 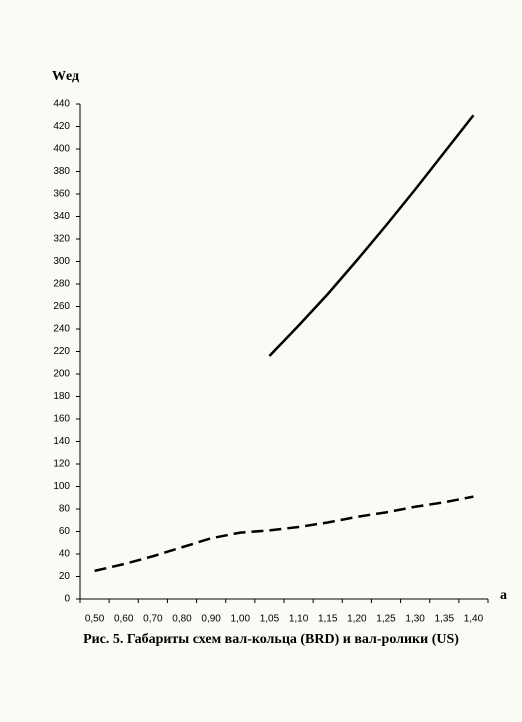 I want to click on y-tick-label: 0, so click(x=67, y=599).